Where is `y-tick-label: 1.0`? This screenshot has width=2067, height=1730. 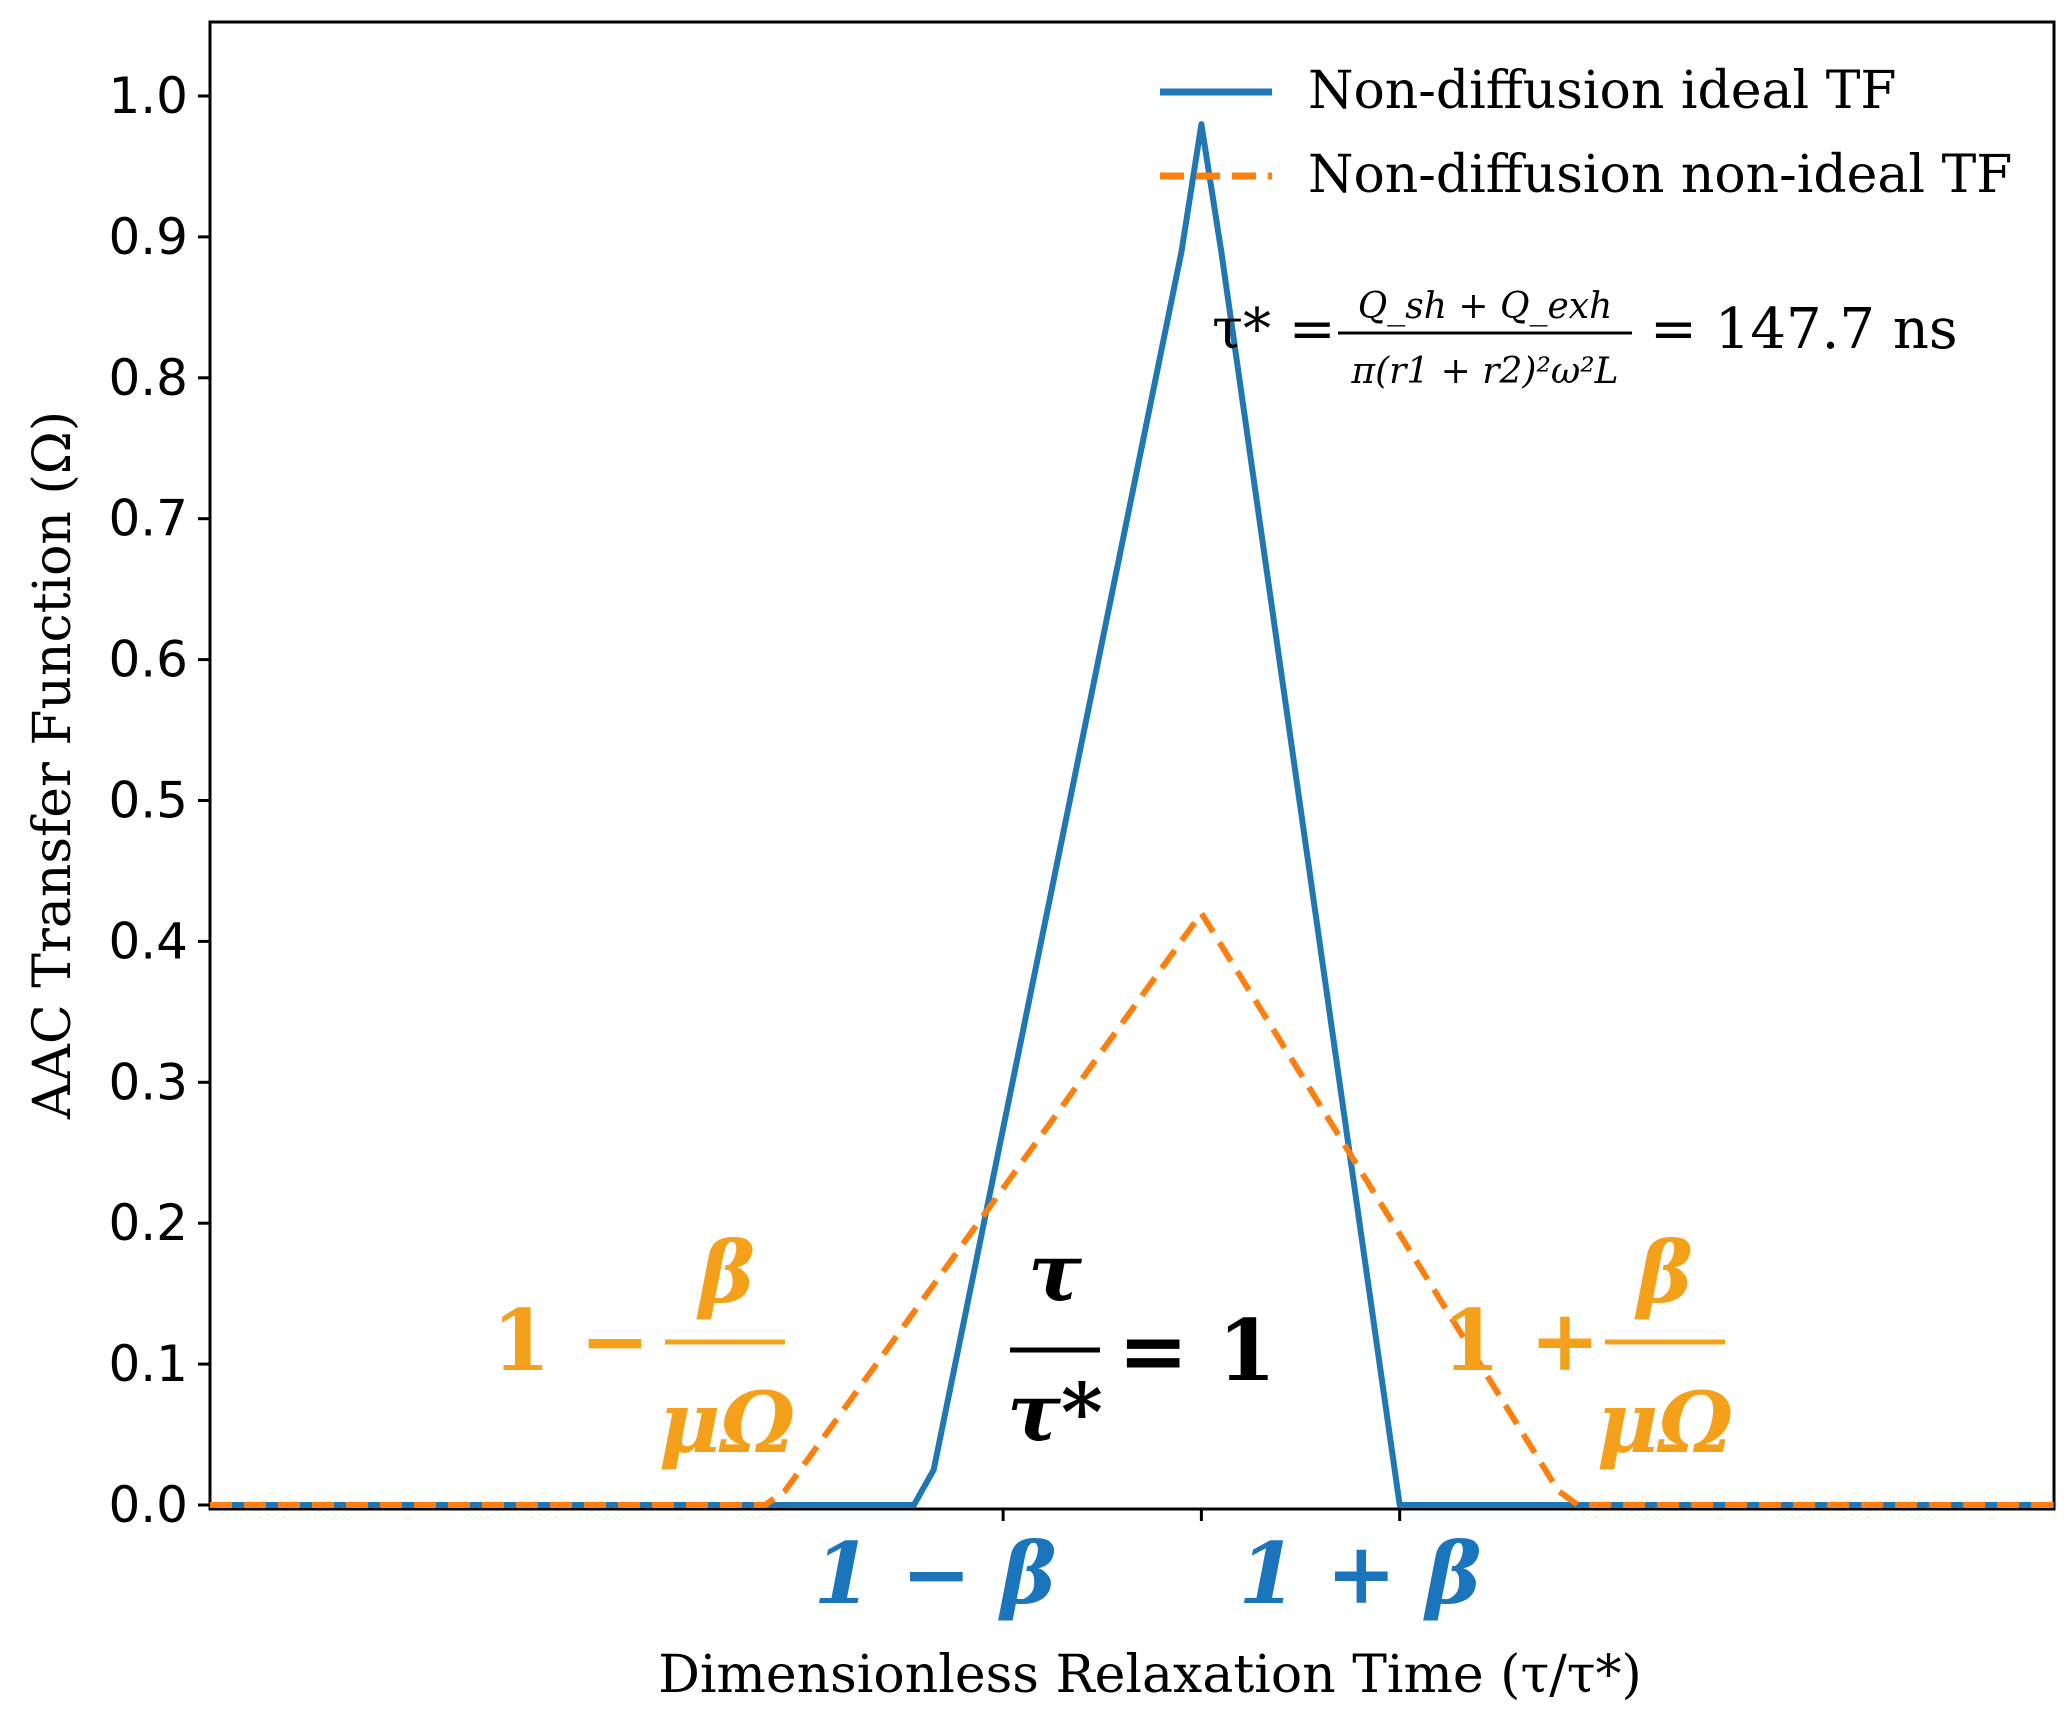 y-tick-label: 1.0 is located at coordinates (148, 96).